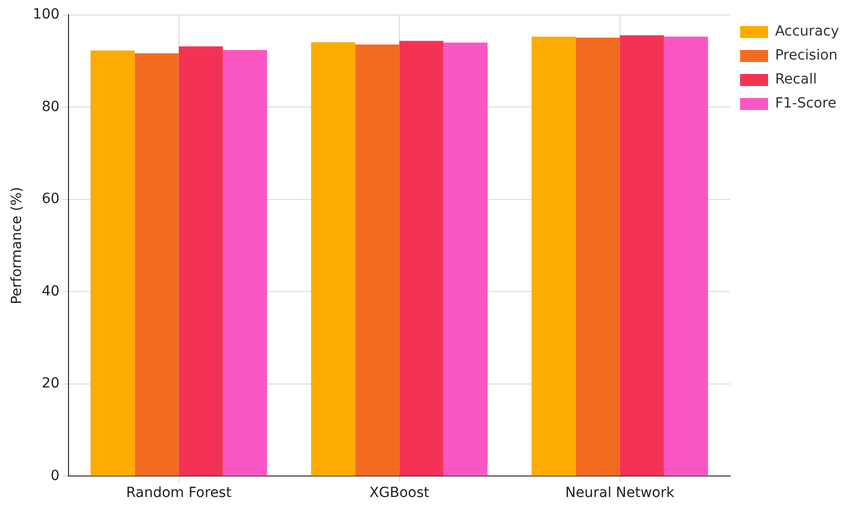 The image size is (854, 510). What do you see at coordinates (46, 14) in the screenshot?
I see `y-tick-label: 100` at bounding box center [46, 14].